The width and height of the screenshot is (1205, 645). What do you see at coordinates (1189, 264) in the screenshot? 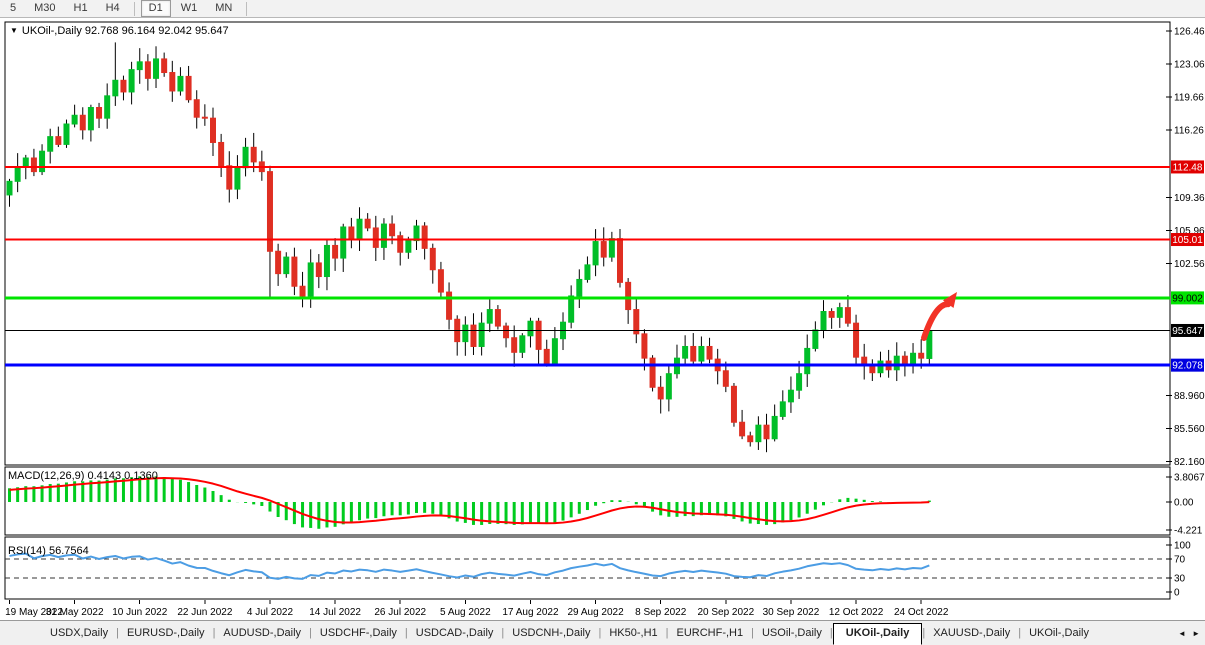
I see `svg-text: 102.56` at bounding box center [1189, 264].